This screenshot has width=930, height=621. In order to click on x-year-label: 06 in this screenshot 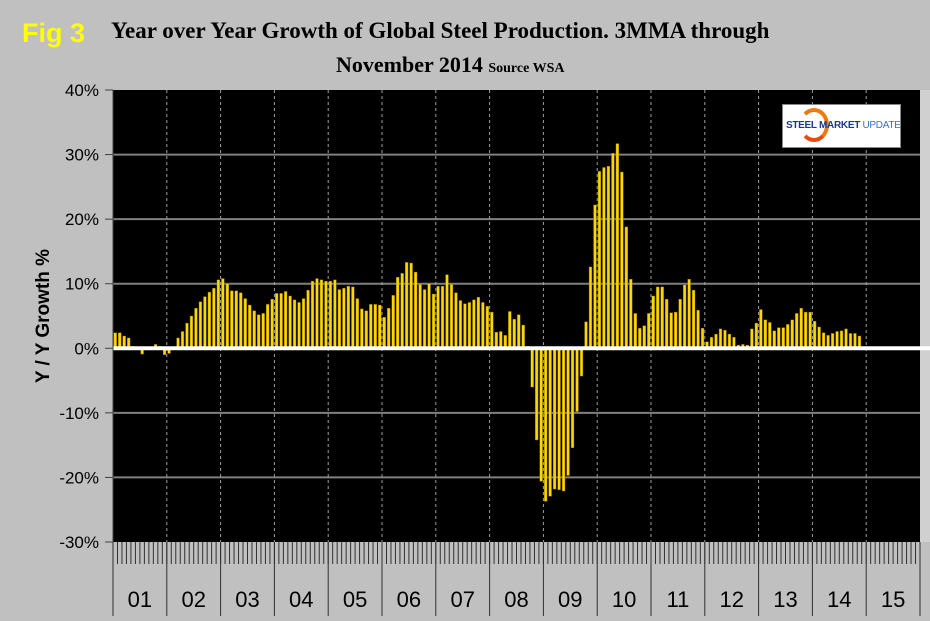, I will do `click(409, 599)`.